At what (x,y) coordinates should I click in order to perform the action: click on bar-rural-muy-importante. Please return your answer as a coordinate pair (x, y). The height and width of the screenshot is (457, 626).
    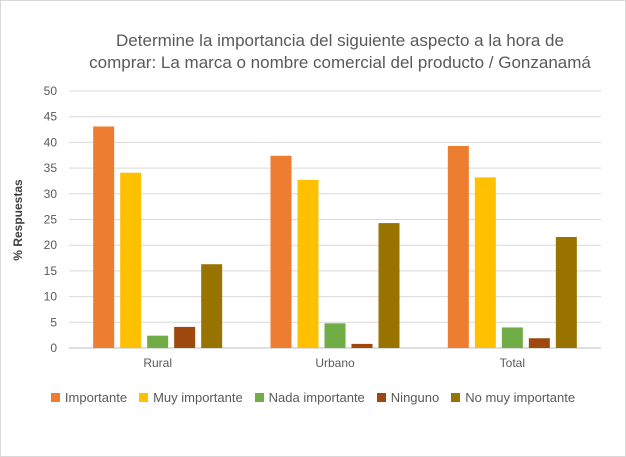
    Looking at the image, I should click on (131, 260).